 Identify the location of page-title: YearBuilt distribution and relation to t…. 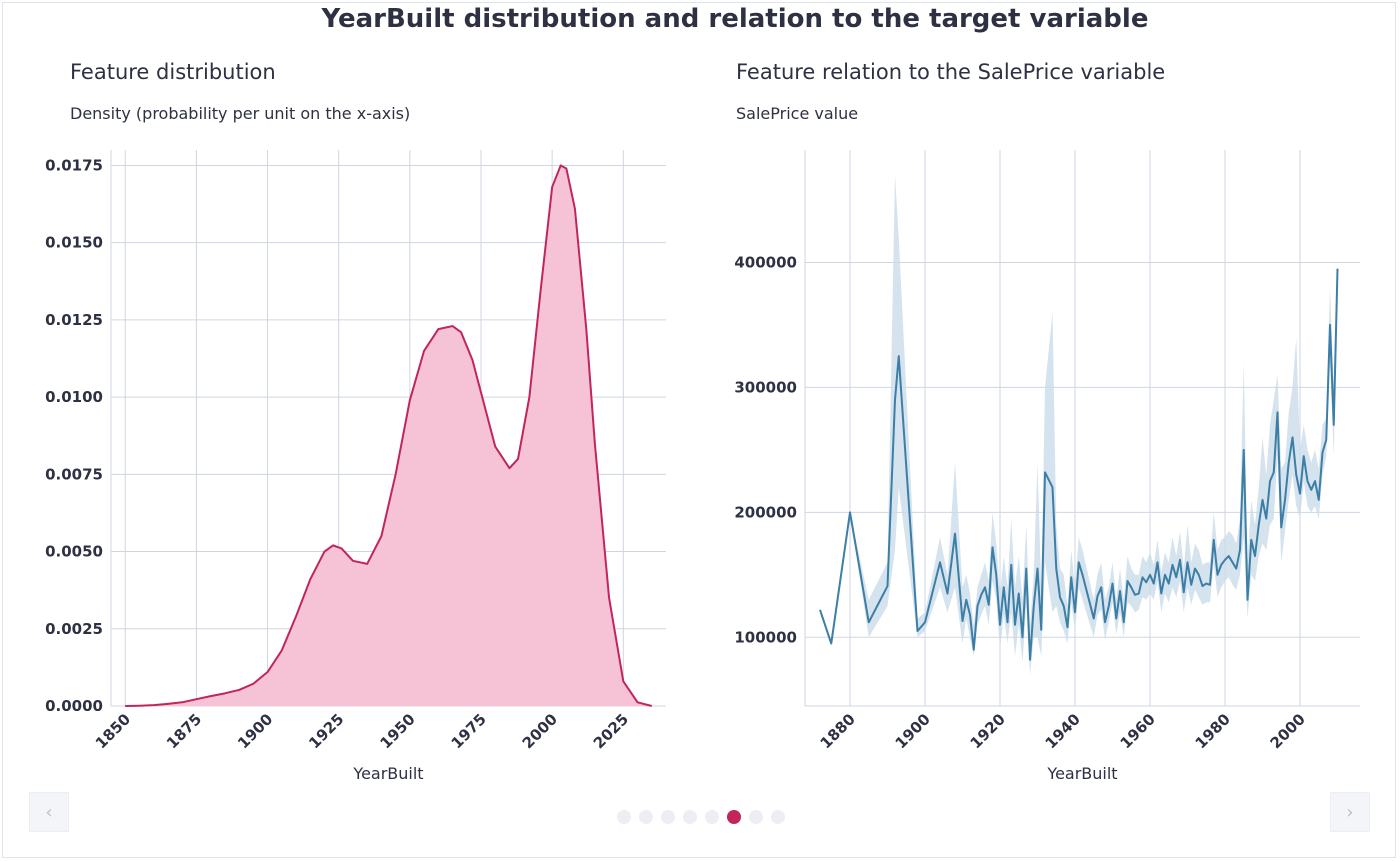
(735, 19).